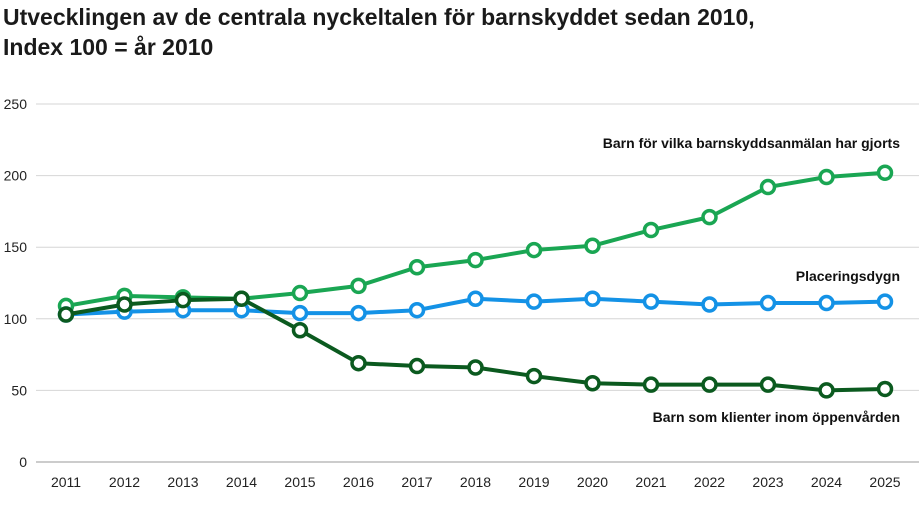 The image size is (920, 518). I want to click on x-tick-label: 2014, so click(241, 482).